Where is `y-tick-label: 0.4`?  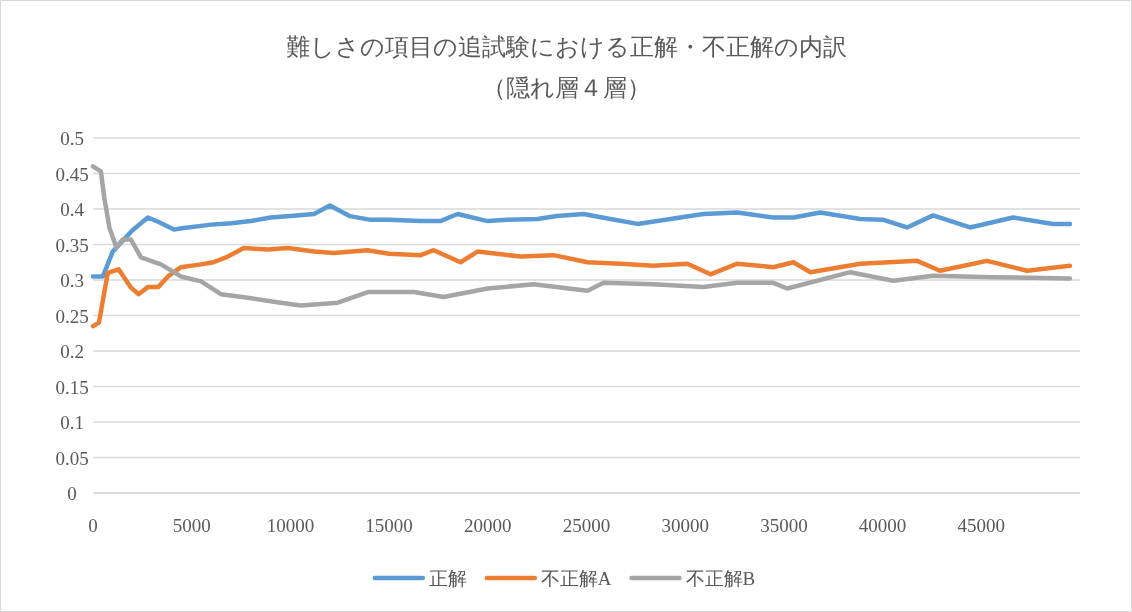 y-tick-label: 0.4 is located at coordinates (72, 209).